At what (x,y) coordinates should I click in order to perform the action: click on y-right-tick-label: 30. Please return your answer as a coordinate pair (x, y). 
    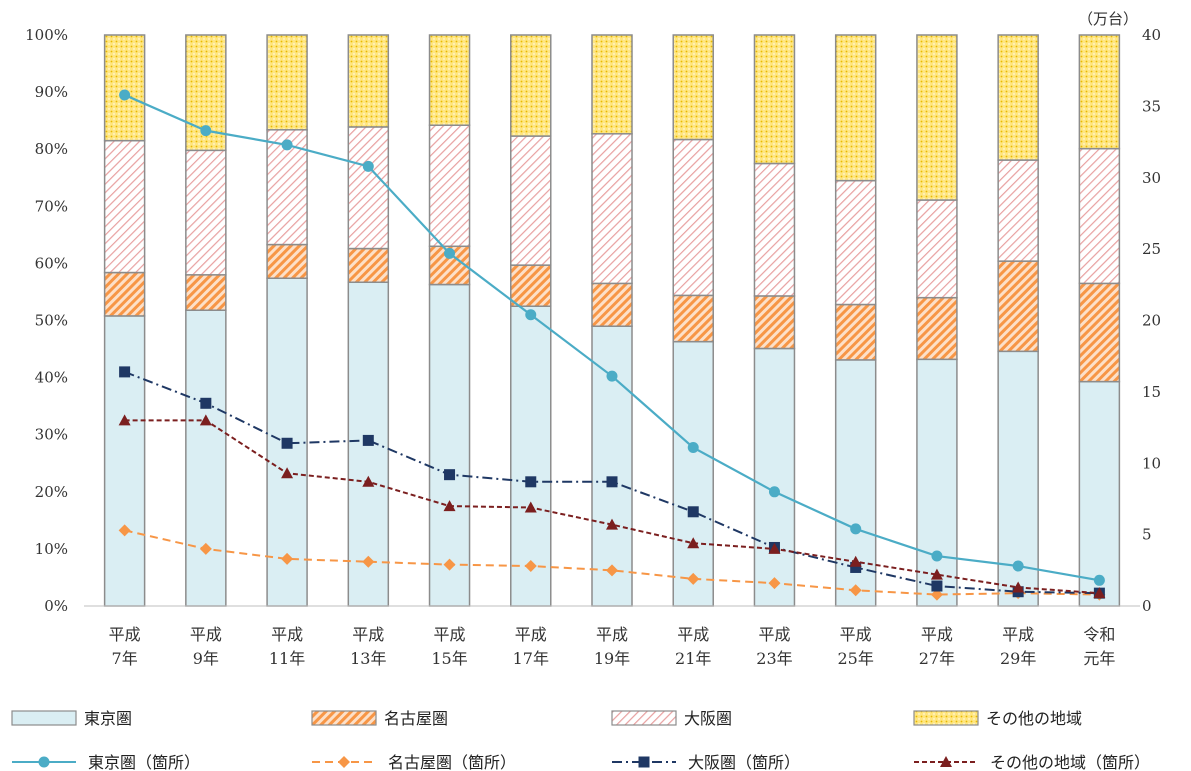
    Looking at the image, I should click on (1151, 178).